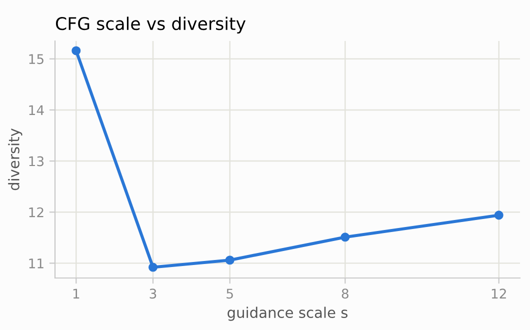 The height and width of the screenshot is (330, 530). Describe the element at coordinates (288, 313) in the screenshot. I see `x-axis-title: guidance scale s` at that location.